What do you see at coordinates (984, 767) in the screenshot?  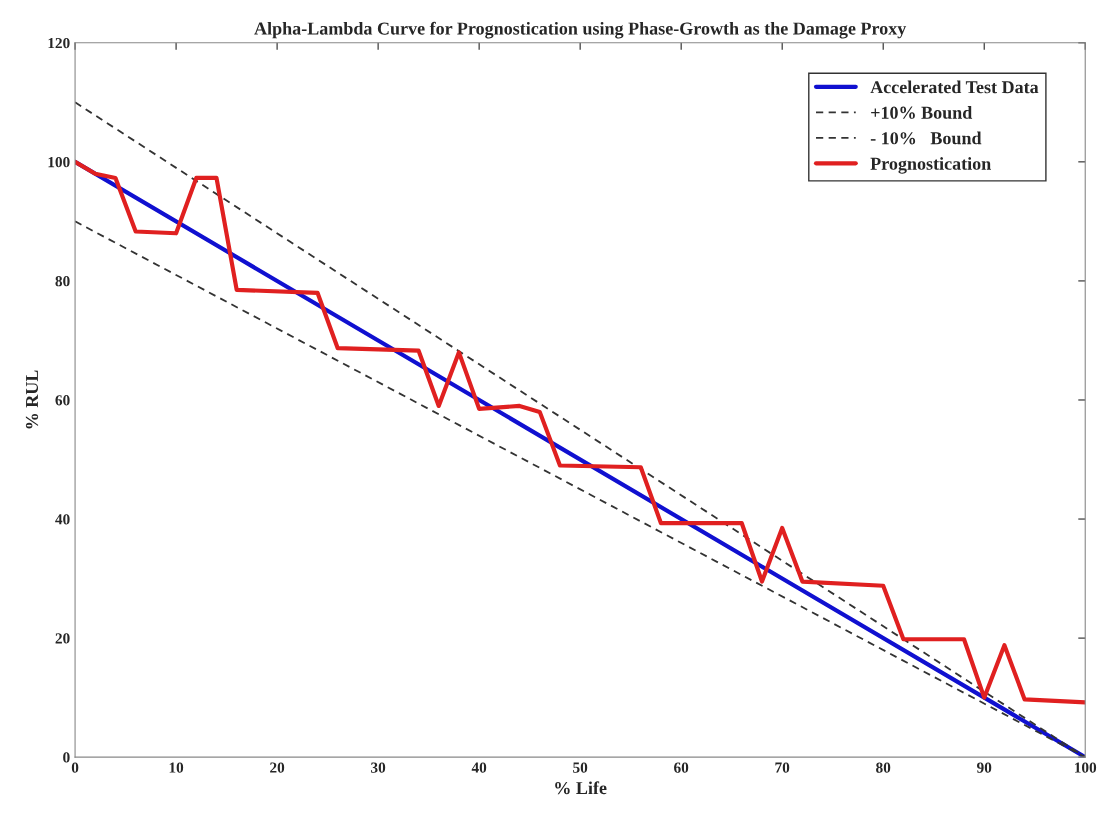 I see `x-tick-label: 90` at bounding box center [984, 767].